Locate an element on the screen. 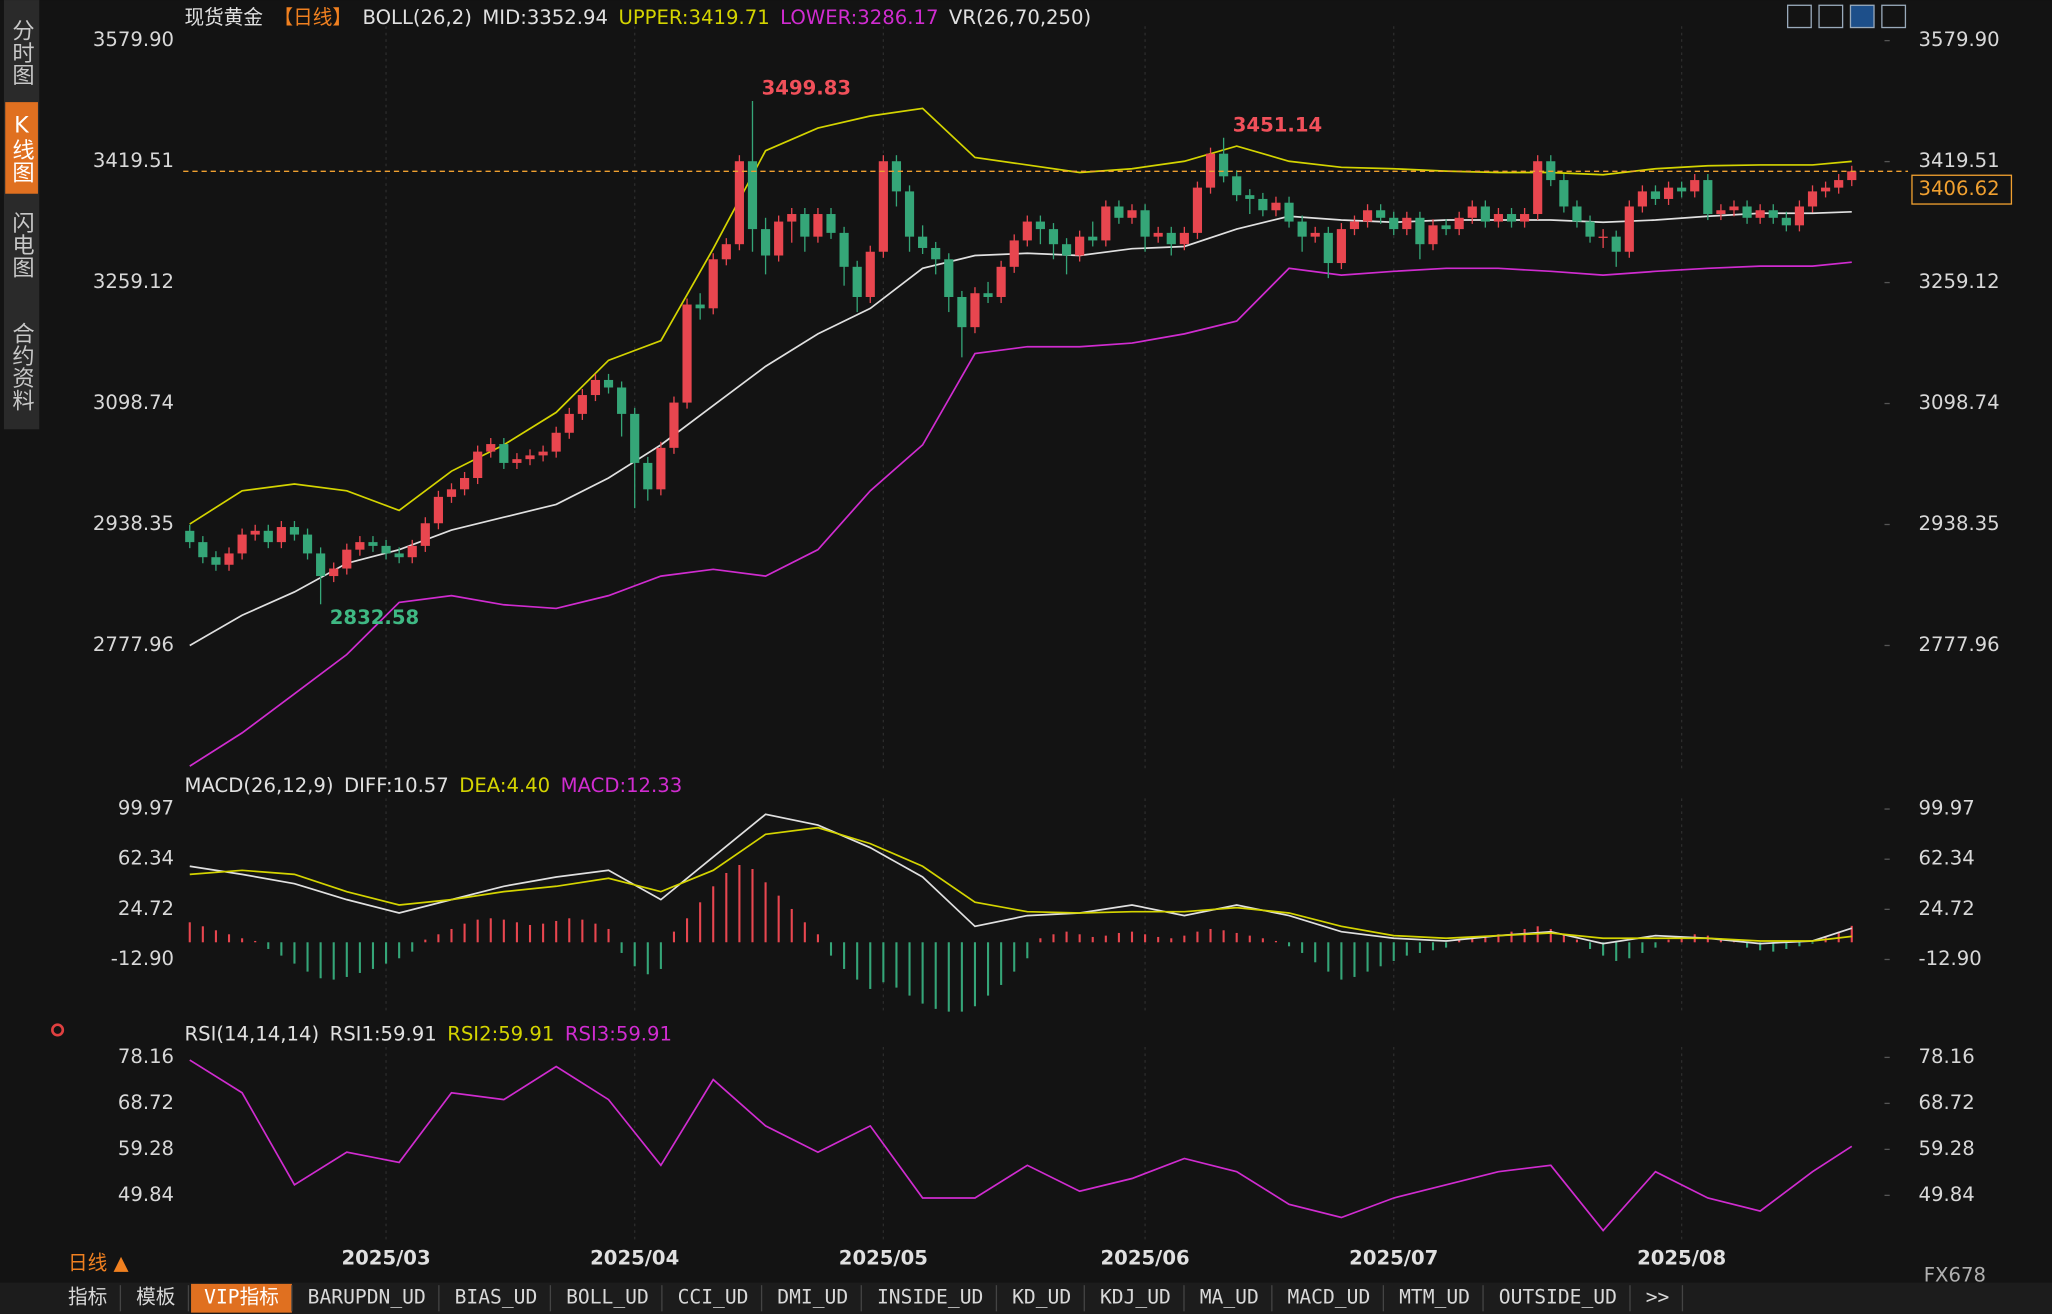 Image resolution: width=2052 pixels, height=1314 pixels. legend-item: BOLL(26,2) is located at coordinates (416, 17).